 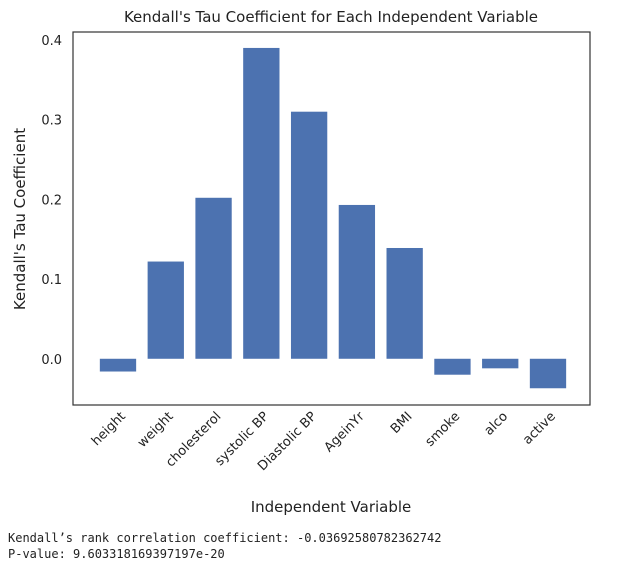 What do you see at coordinates (261, 203) in the screenshot?
I see `bar-systolic-bp` at bounding box center [261, 203].